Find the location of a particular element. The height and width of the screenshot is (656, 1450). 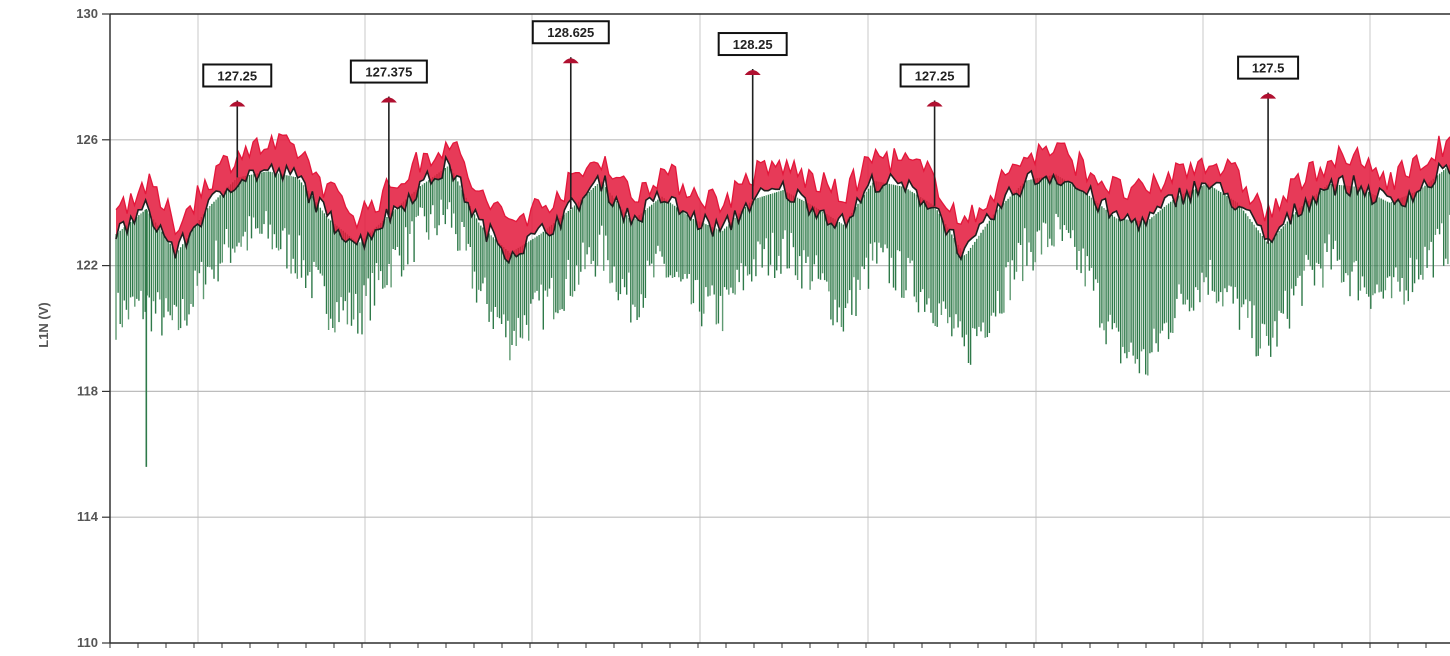

y-tick-label: 118 is located at coordinates (87, 390).